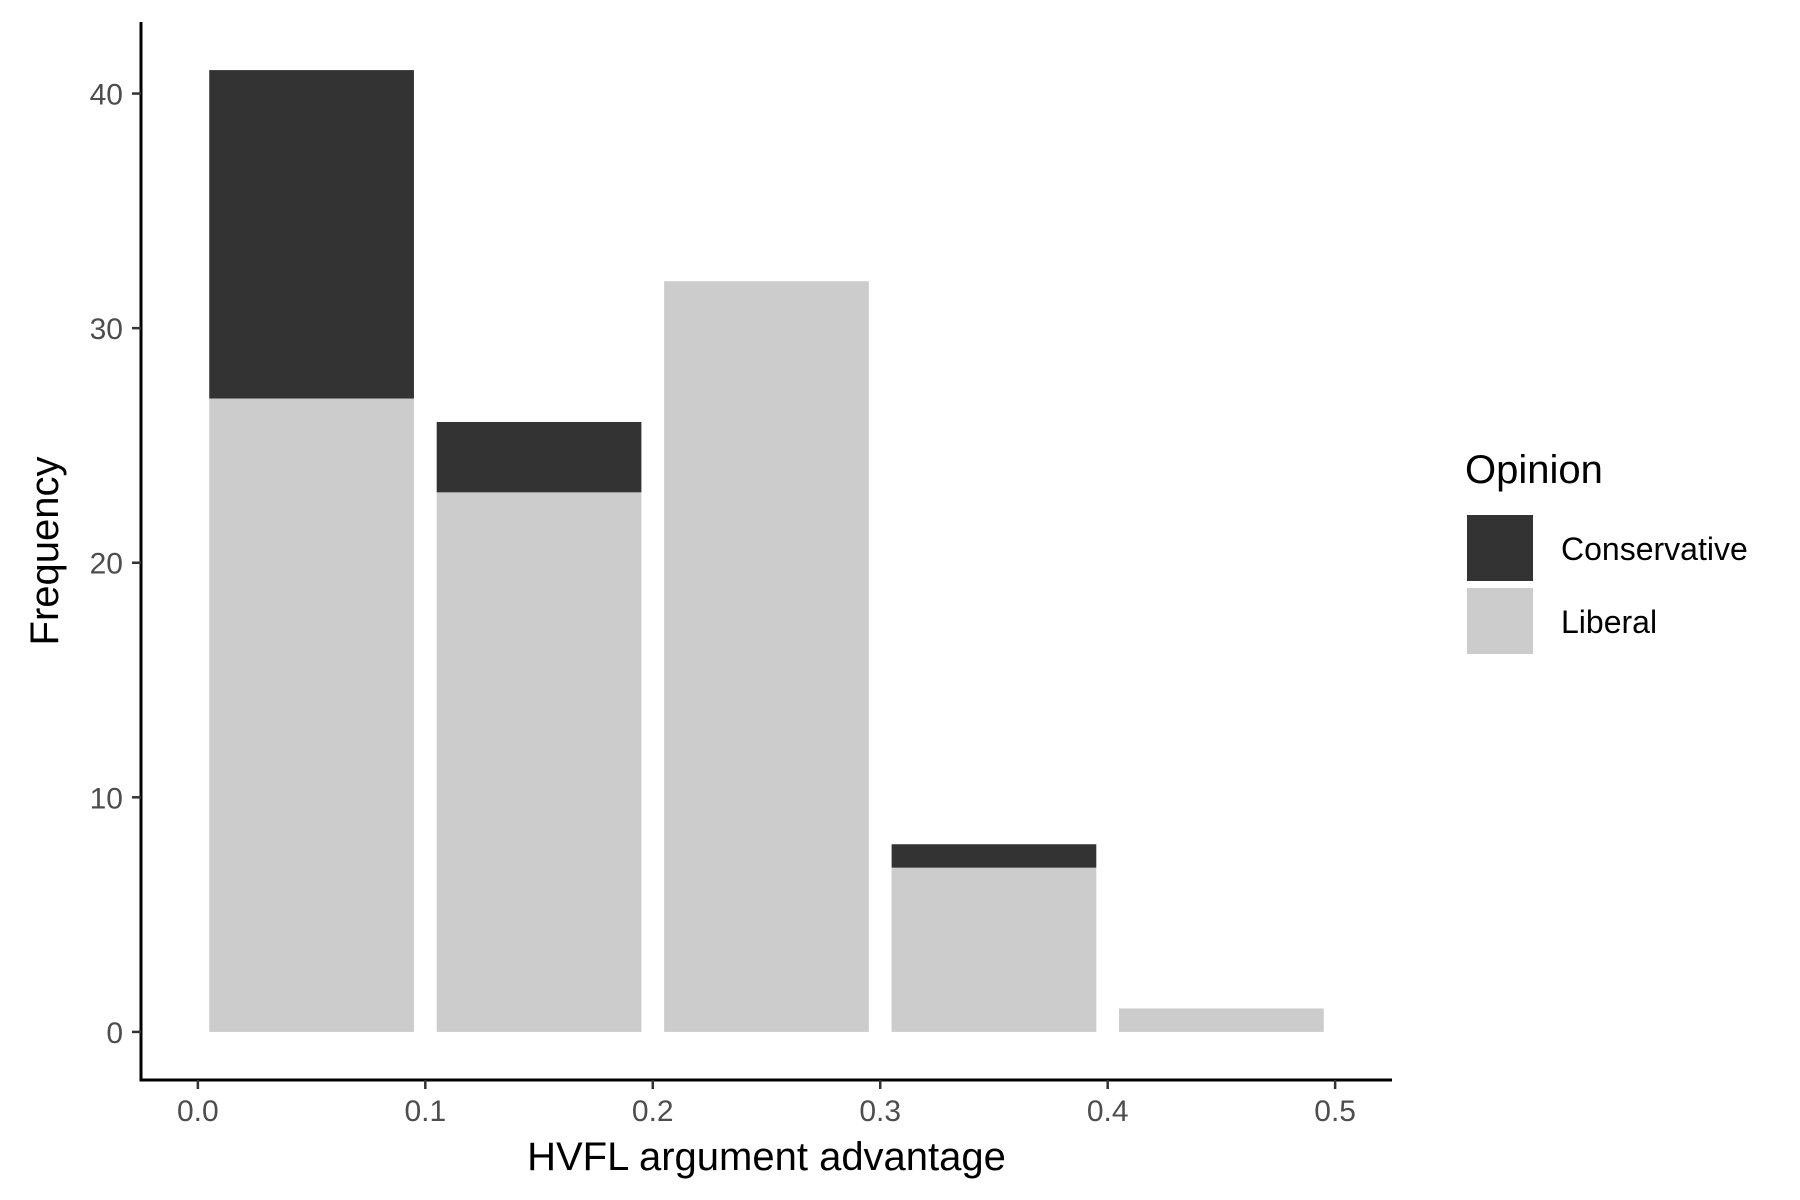  What do you see at coordinates (198, 1111) in the screenshot?
I see `x-tick-label-0: 0.0` at bounding box center [198, 1111].